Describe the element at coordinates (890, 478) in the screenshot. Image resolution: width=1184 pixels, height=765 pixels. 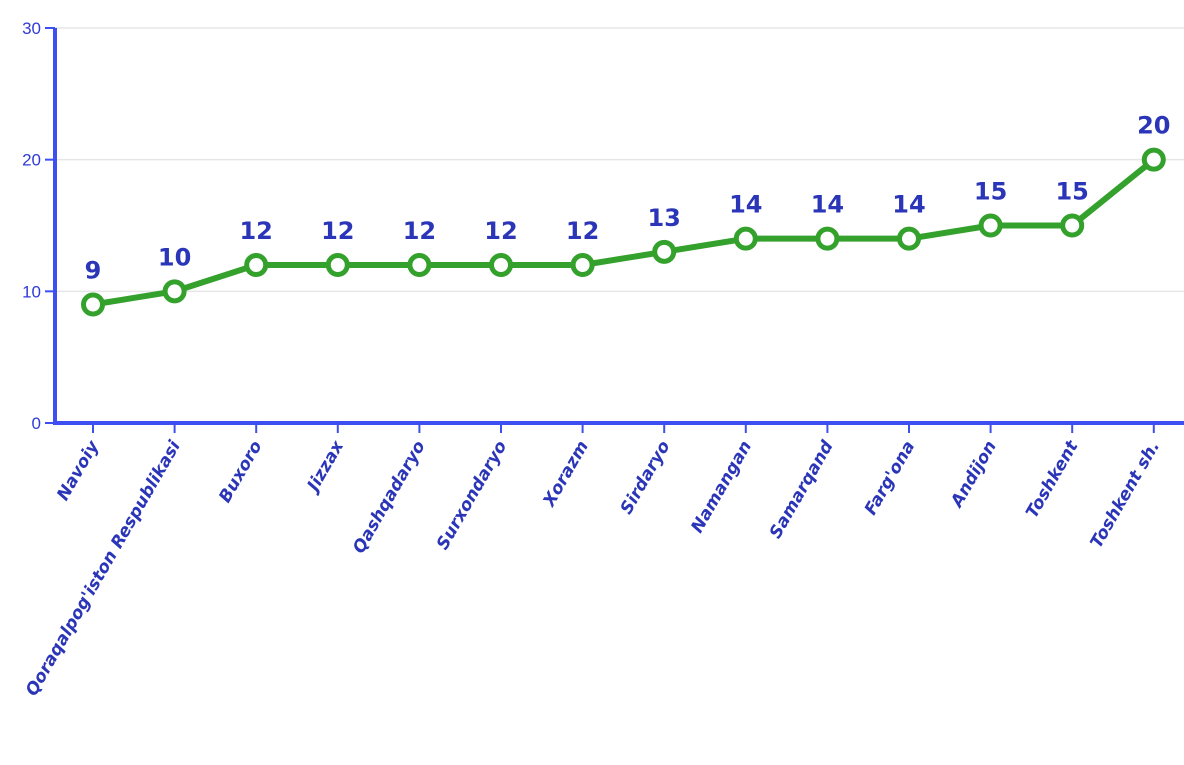
I see `x-tick-label: Farg'ona` at that location.